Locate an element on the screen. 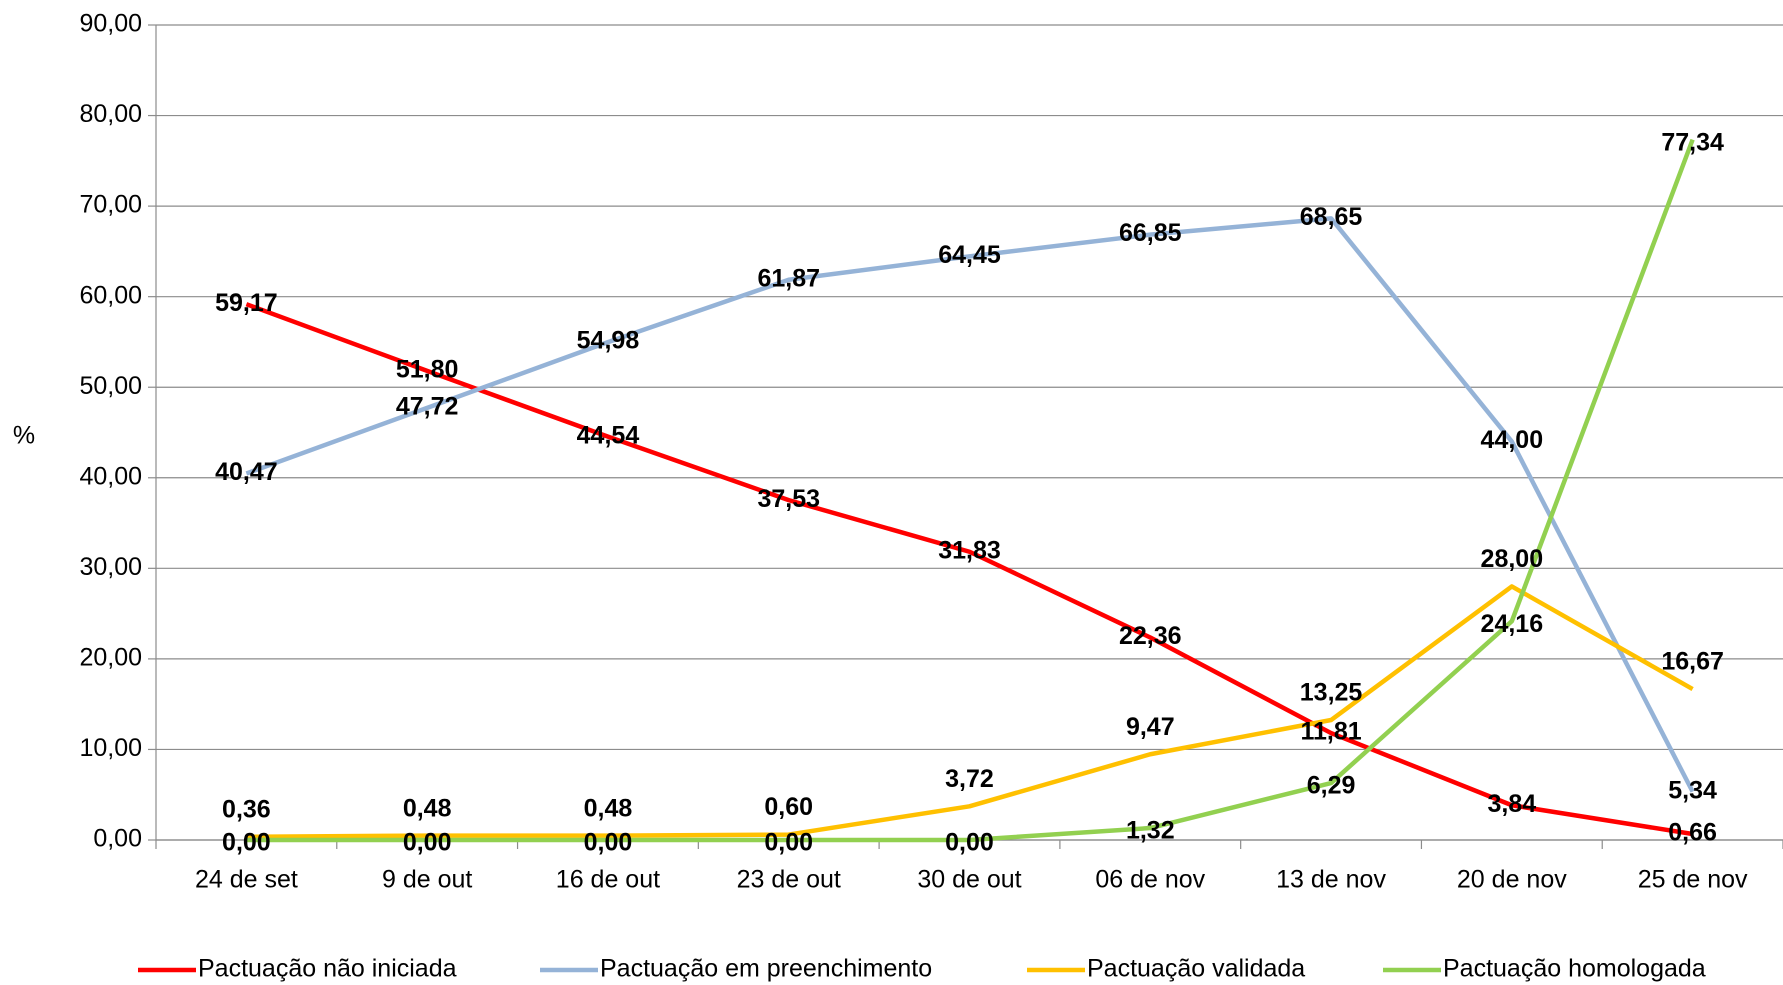 The width and height of the screenshot is (1783, 985). legend-label: Pactuação não iniciada is located at coordinates (327, 969).